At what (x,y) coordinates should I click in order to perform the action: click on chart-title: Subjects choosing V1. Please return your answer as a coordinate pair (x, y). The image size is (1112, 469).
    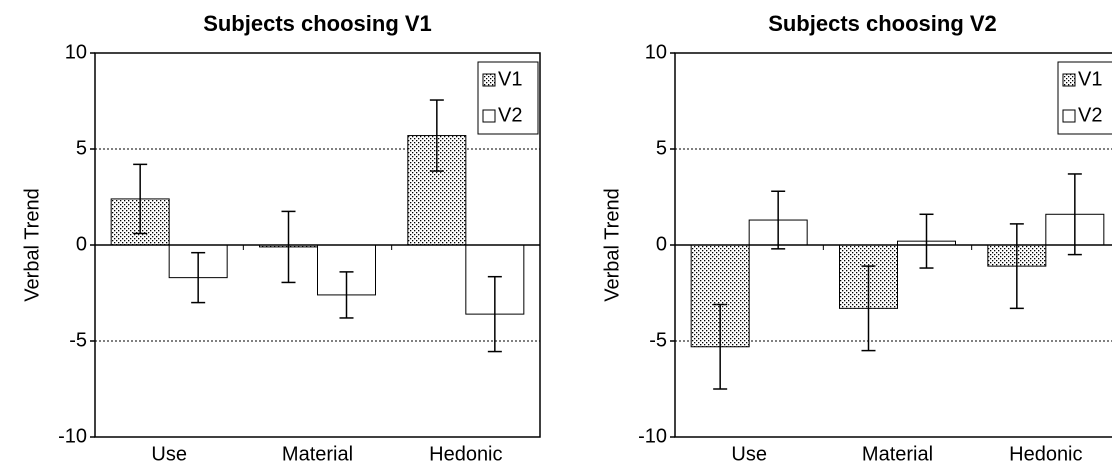
    Looking at the image, I should click on (317, 23).